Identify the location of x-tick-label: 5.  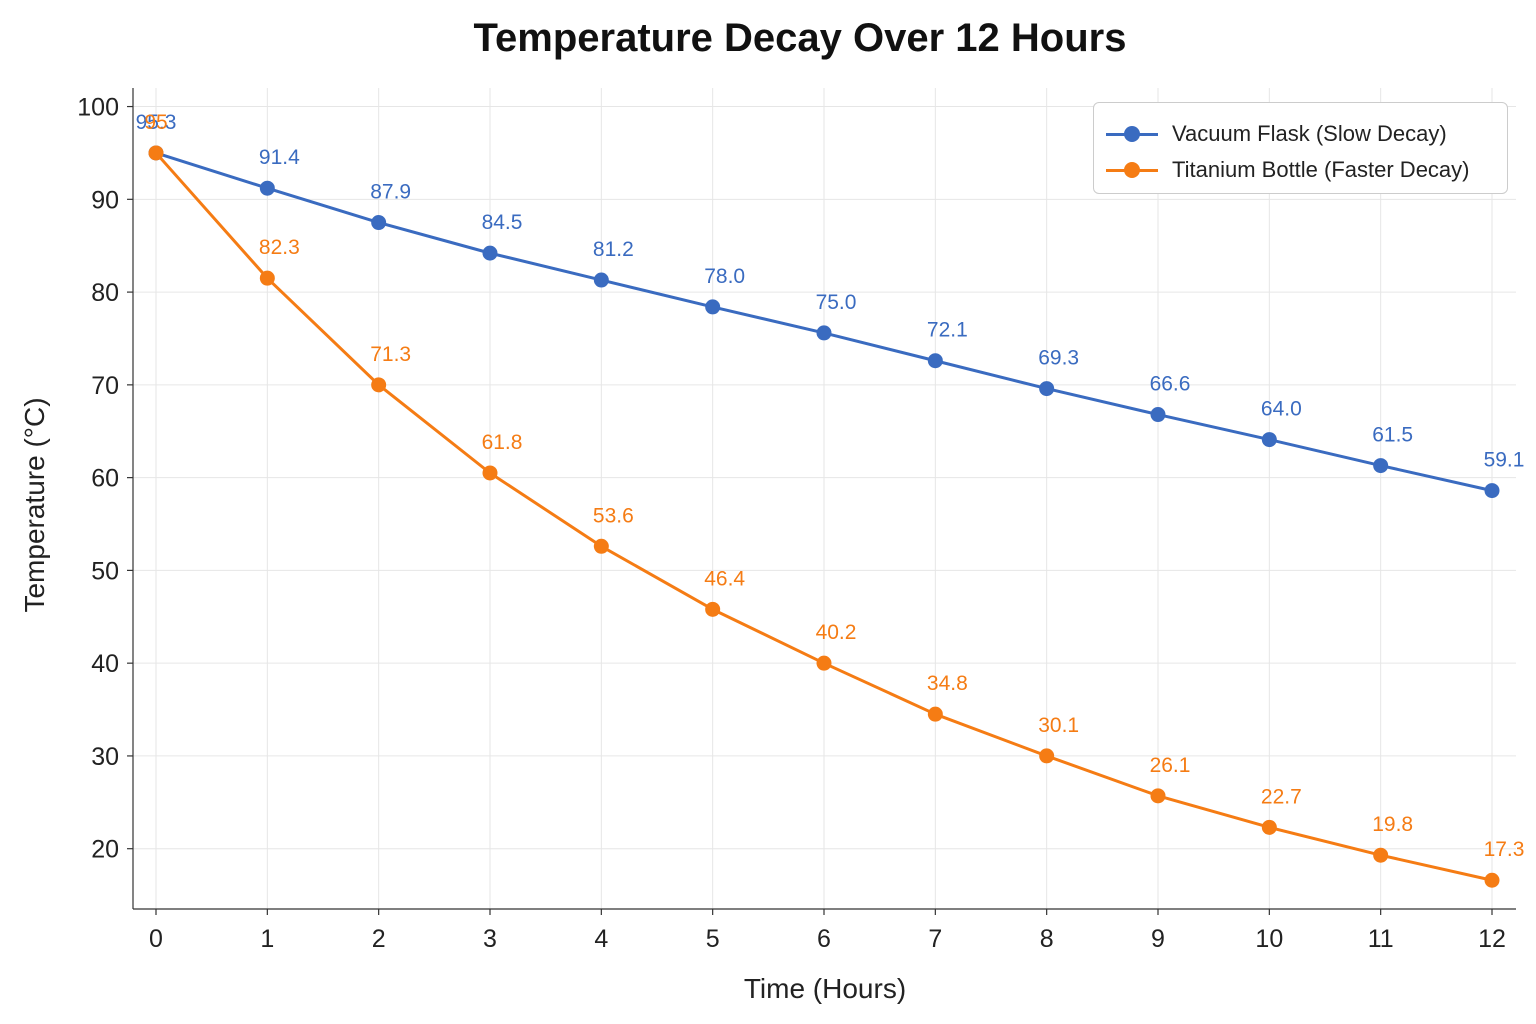
(713, 939).